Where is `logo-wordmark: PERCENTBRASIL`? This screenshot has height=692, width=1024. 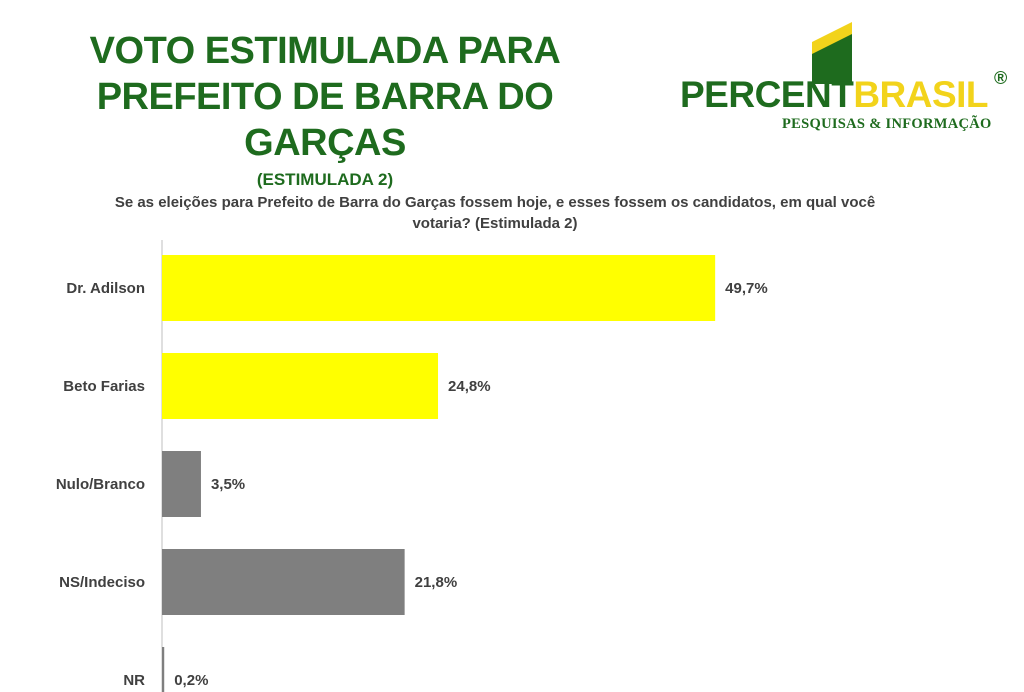 logo-wordmark: PERCENTBRASIL is located at coordinates (834, 95).